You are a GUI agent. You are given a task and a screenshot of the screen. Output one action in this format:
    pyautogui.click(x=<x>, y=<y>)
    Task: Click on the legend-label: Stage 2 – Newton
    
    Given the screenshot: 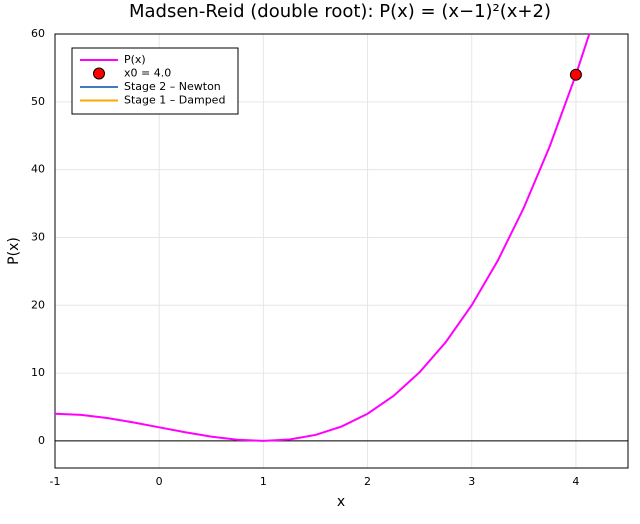 What is the action you would take?
    pyautogui.click(x=172, y=86)
    